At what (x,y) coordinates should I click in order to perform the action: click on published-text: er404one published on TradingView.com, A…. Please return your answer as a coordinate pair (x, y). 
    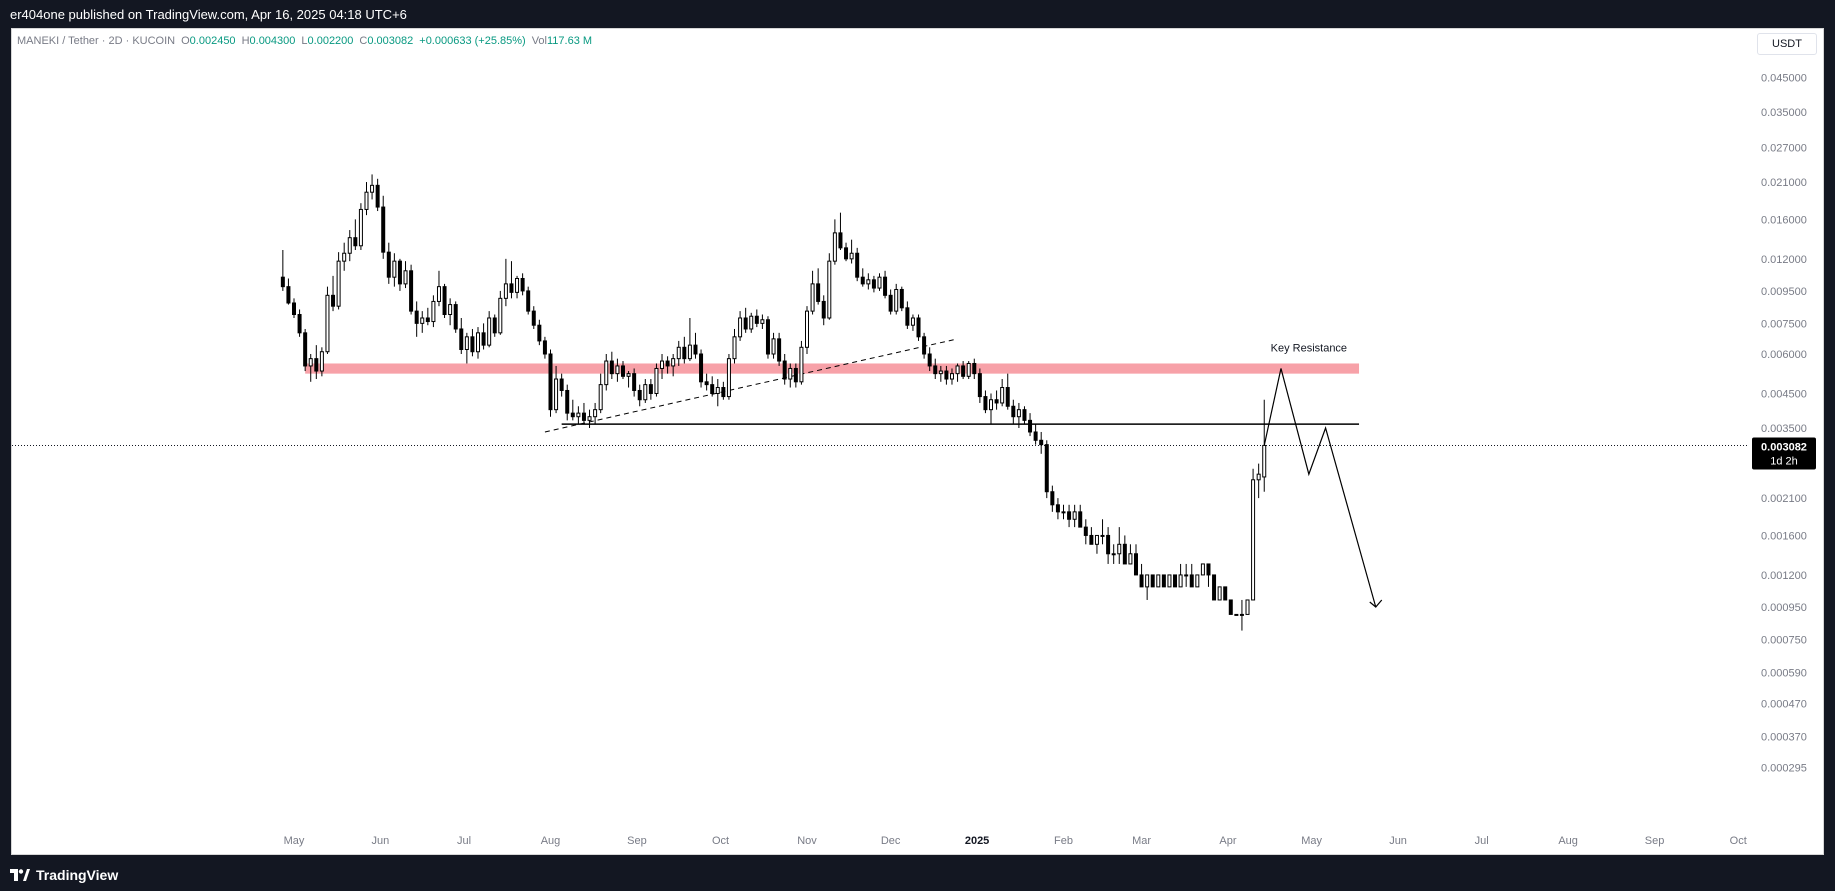
    Looking at the image, I should click on (208, 14).